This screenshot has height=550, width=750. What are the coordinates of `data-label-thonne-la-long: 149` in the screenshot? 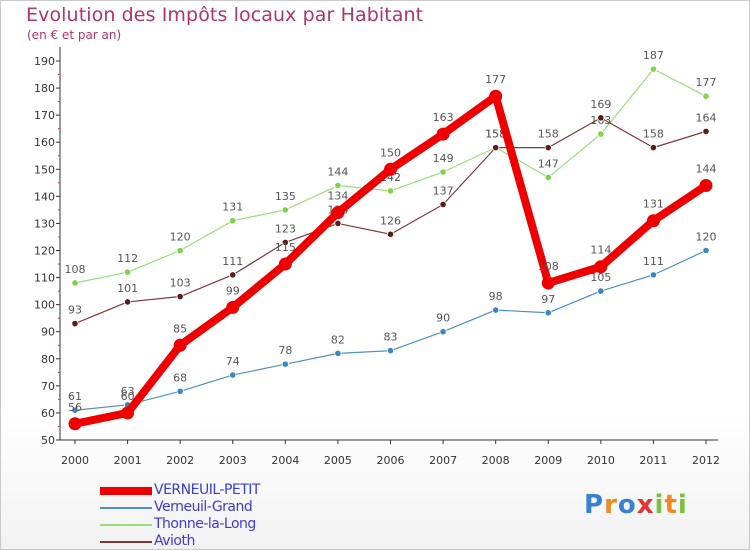 It's located at (443, 158).